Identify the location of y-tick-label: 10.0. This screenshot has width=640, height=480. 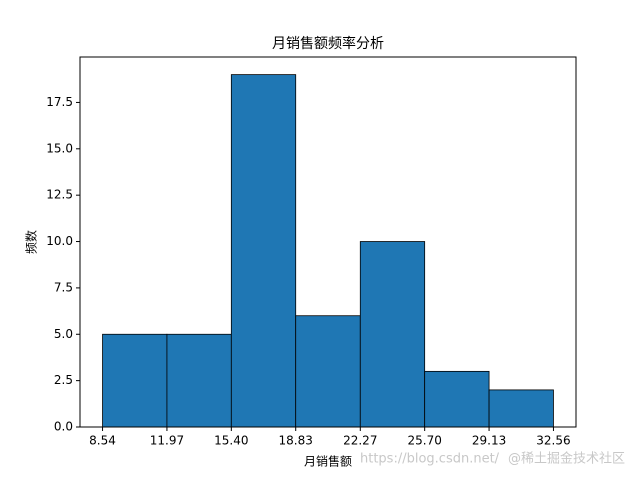
(59, 241).